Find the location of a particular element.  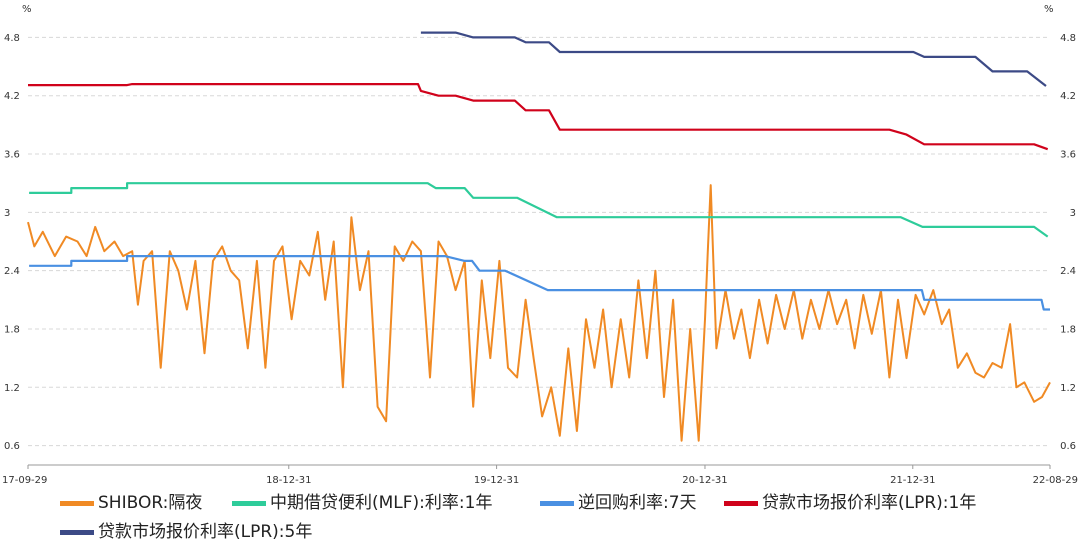

y-tick-left-1: 1.2 is located at coordinates (12, 388).